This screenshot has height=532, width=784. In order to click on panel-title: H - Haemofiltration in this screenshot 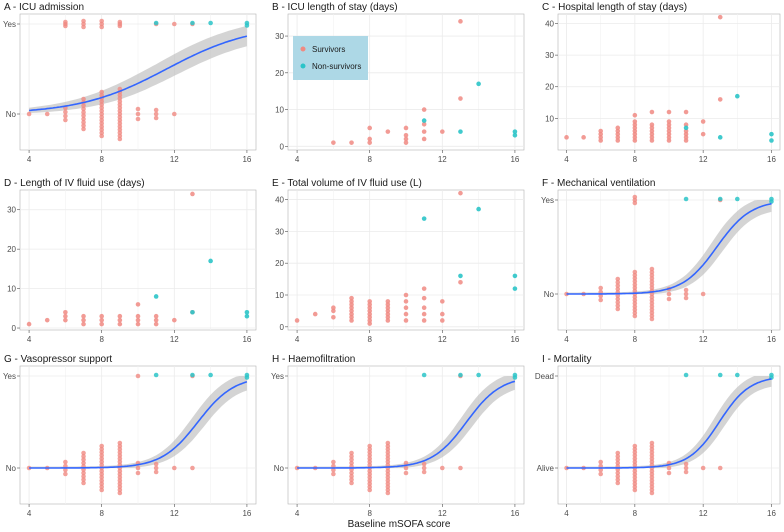, I will do `click(313, 359)`.